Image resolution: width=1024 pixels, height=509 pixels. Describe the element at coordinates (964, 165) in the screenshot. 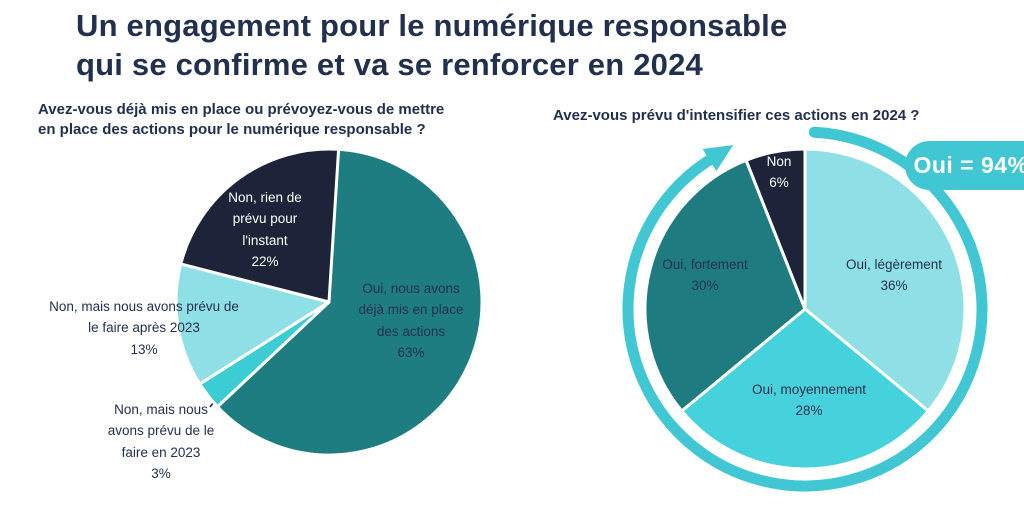

I see `oui-total-badge: Oui = 94%` at that location.